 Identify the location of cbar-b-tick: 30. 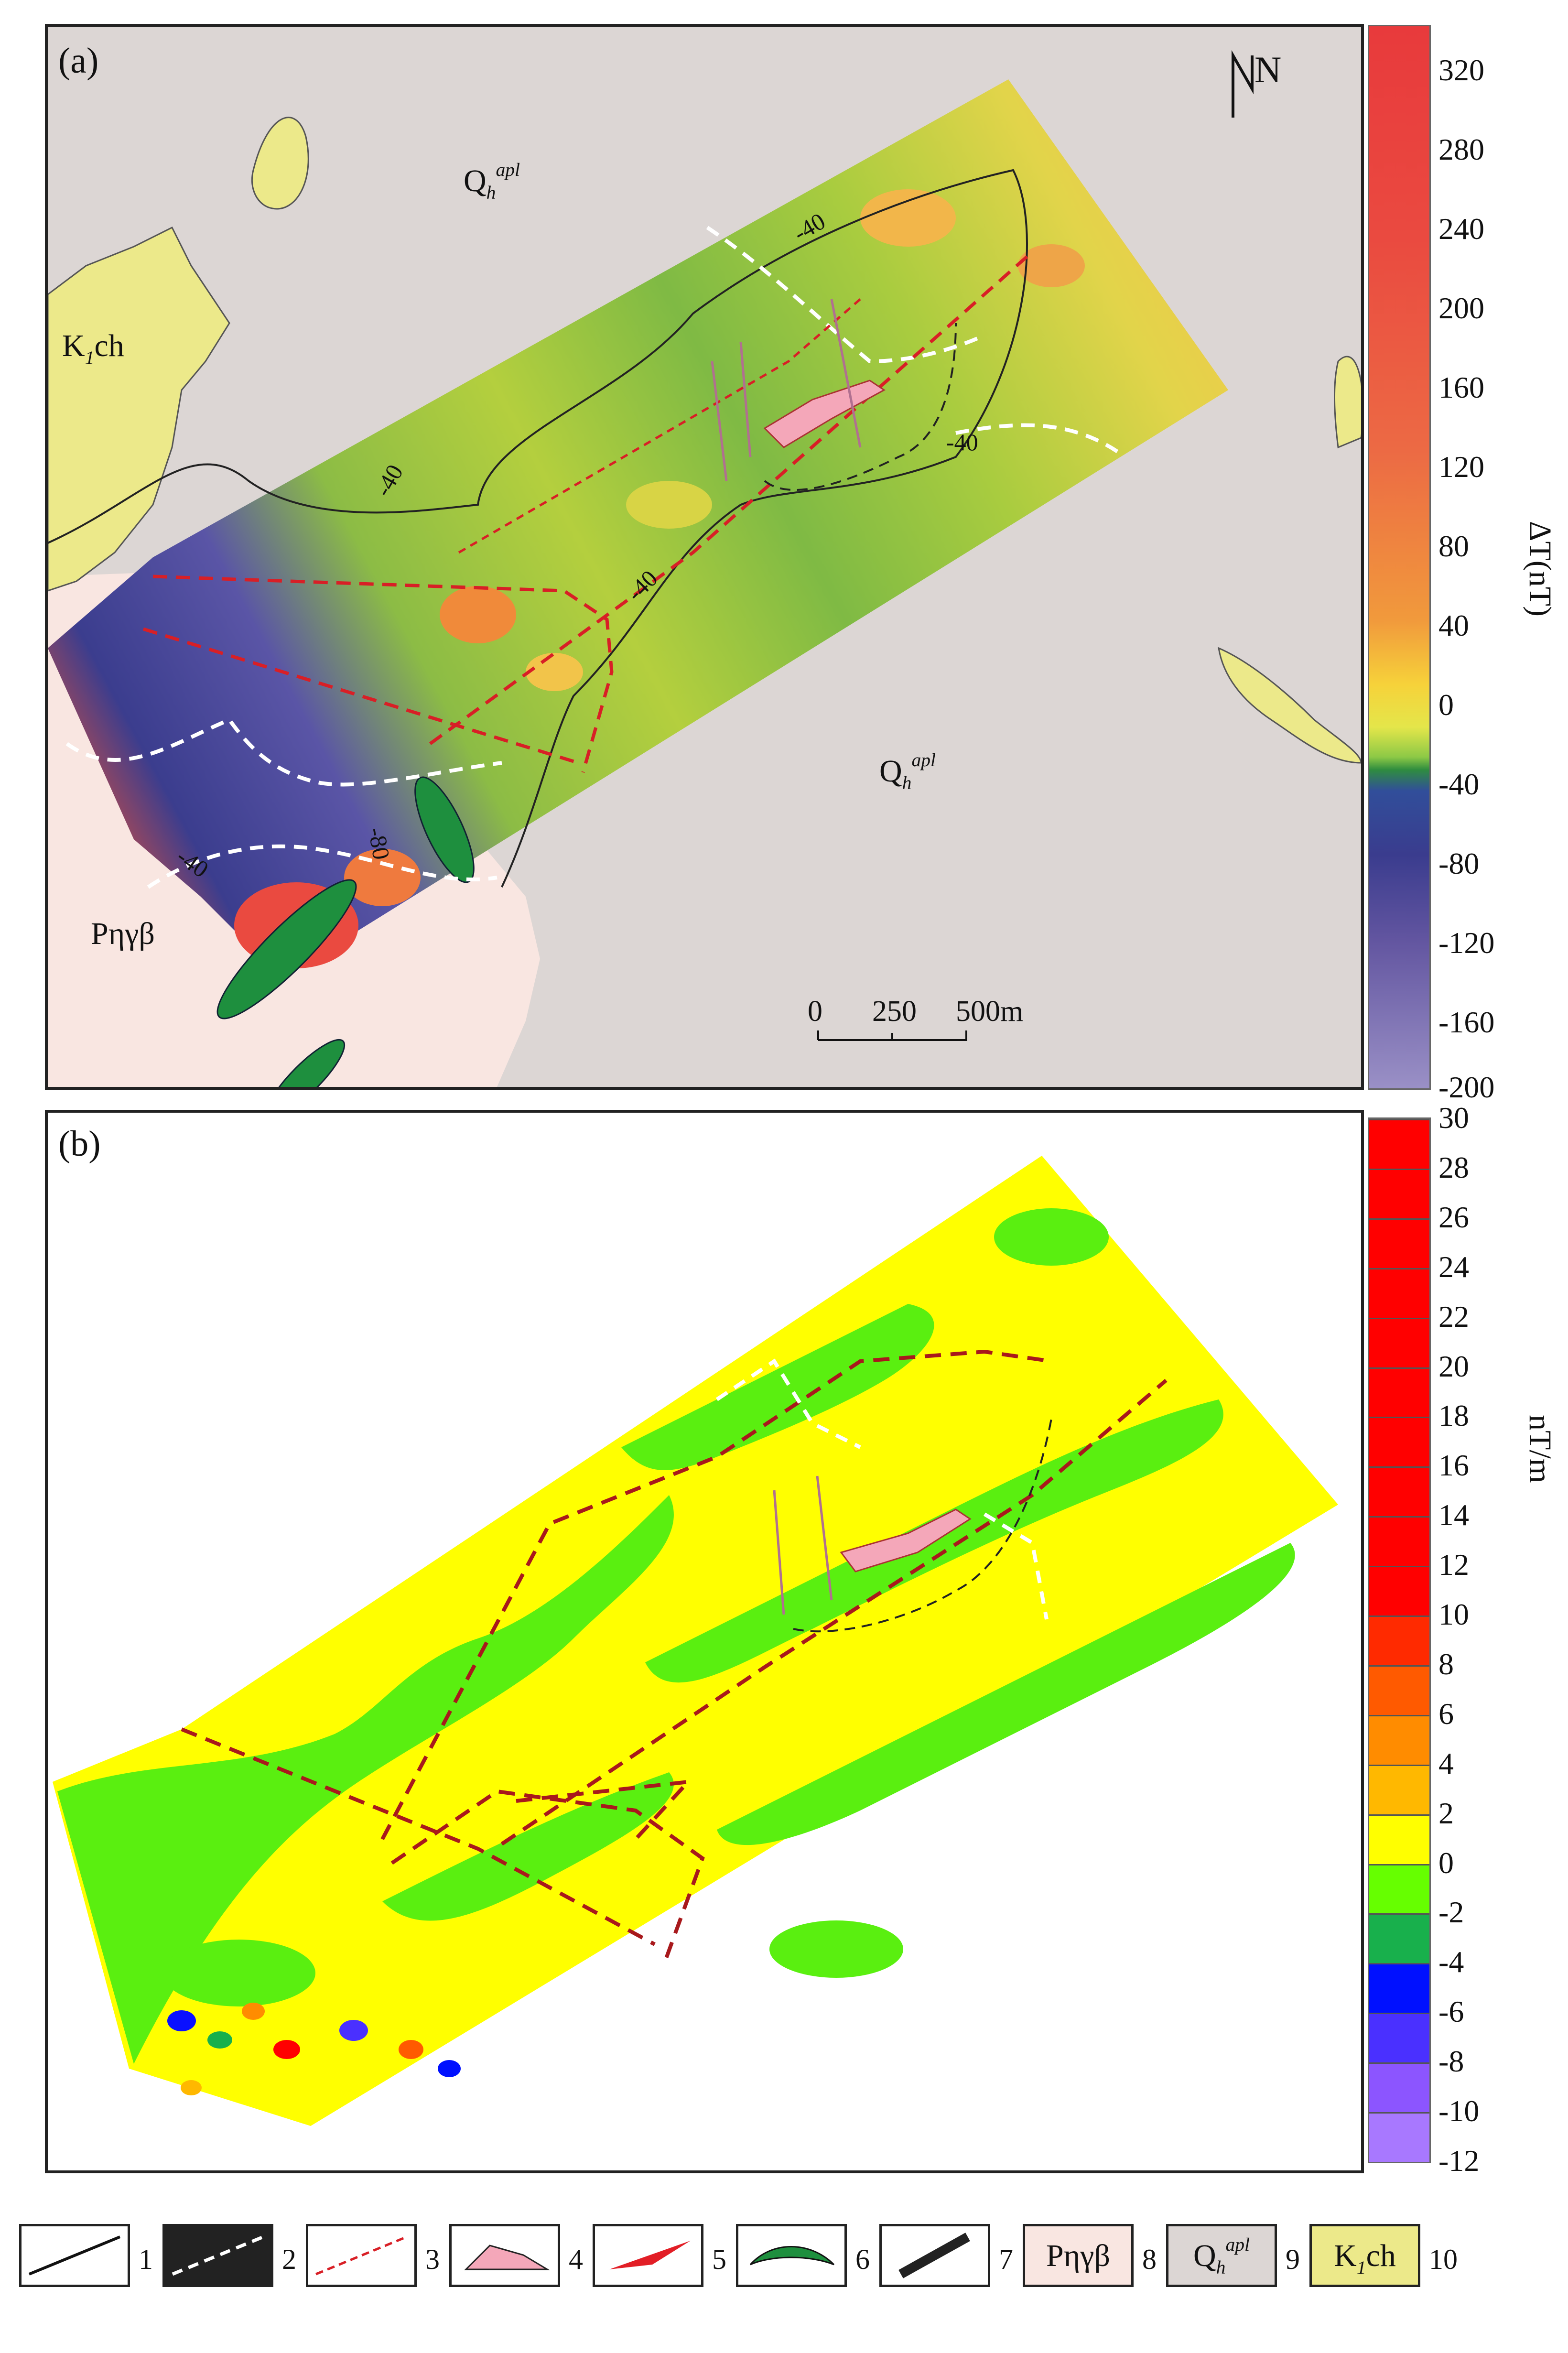
(1453, 1118).